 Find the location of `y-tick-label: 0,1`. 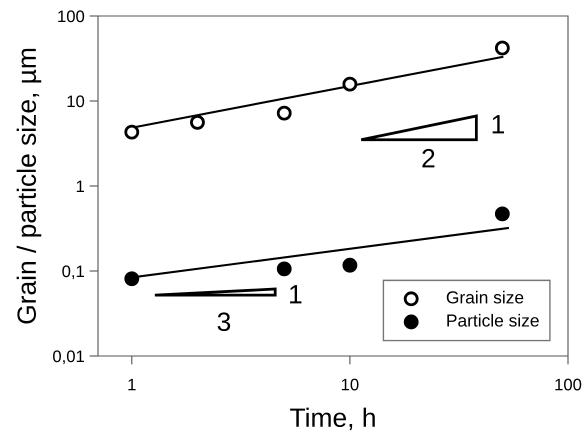

y-tick-label: 0,1 is located at coordinates (73, 272).